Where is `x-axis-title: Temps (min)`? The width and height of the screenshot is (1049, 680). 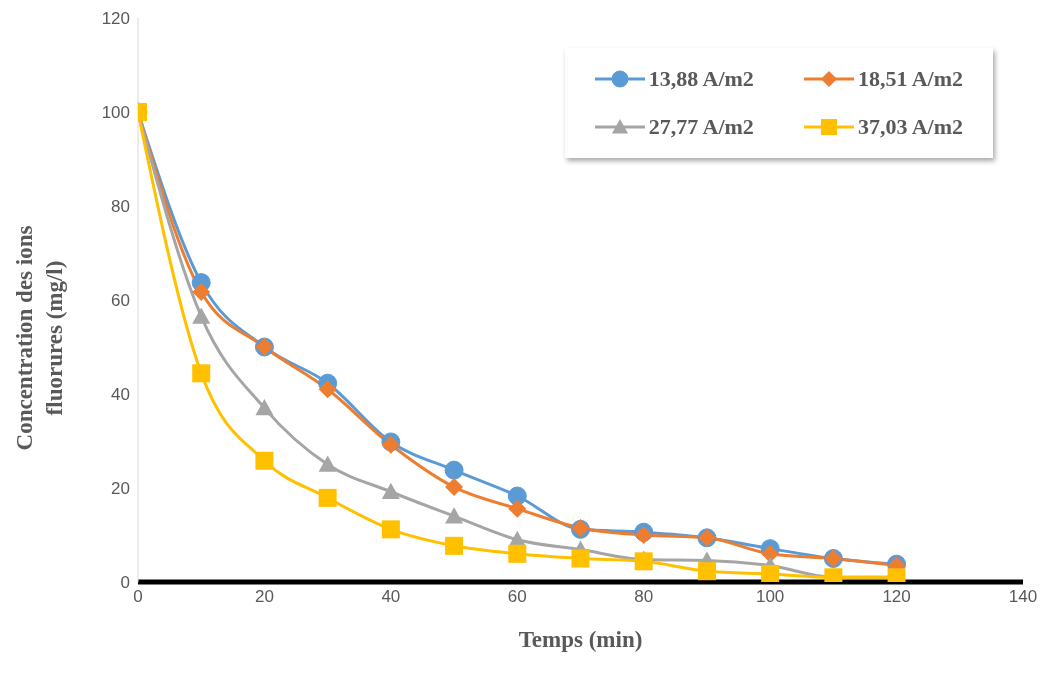 x-axis-title: Temps (min) is located at coordinates (580, 639).